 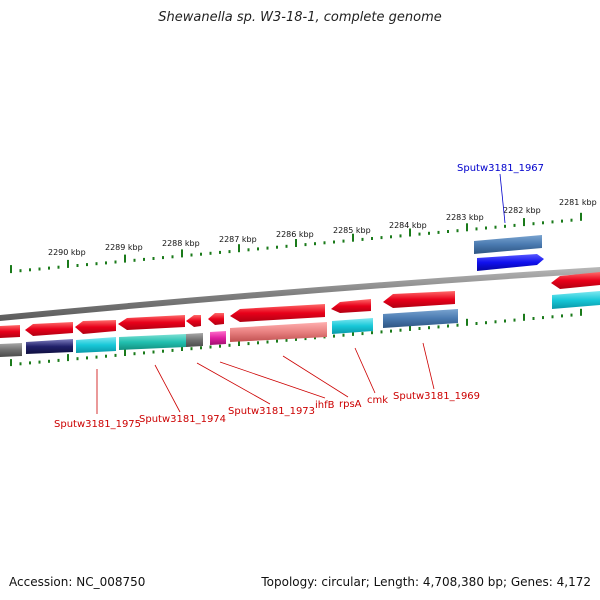 What do you see at coordinates (408, 225) in the screenshot?
I see `scale-label: 2284 kbp` at bounding box center [408, 225].